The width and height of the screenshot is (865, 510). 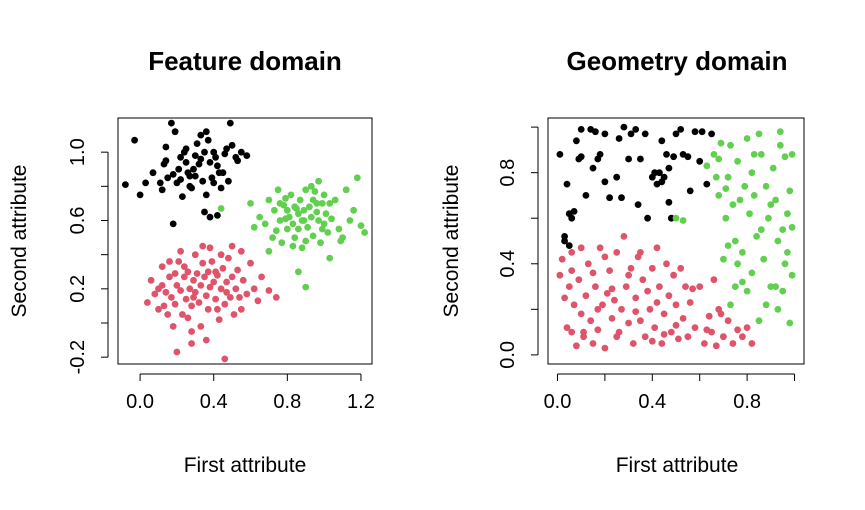 What do you see at coordinates (518, 247) in the screenshot?
I see `geometry-domain-y-axis: 0.0 0.4 0.8` at bounding box center [518, 247].